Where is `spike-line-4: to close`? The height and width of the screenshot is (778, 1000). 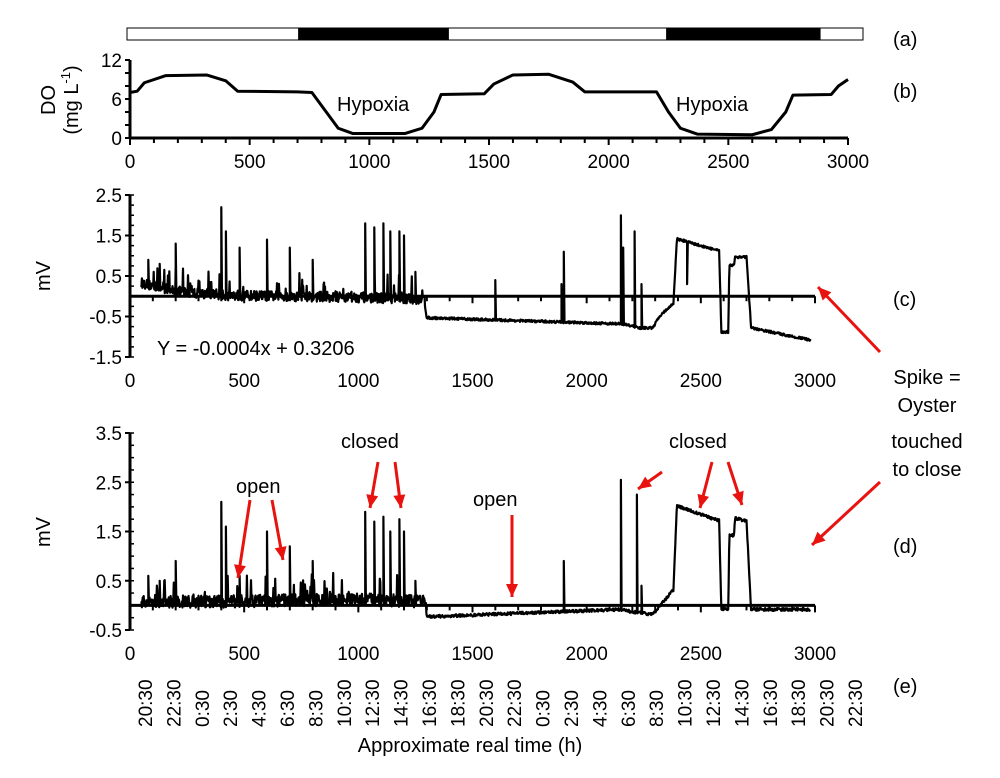
spike-line-4: to close is located at coordinates (927, 470).